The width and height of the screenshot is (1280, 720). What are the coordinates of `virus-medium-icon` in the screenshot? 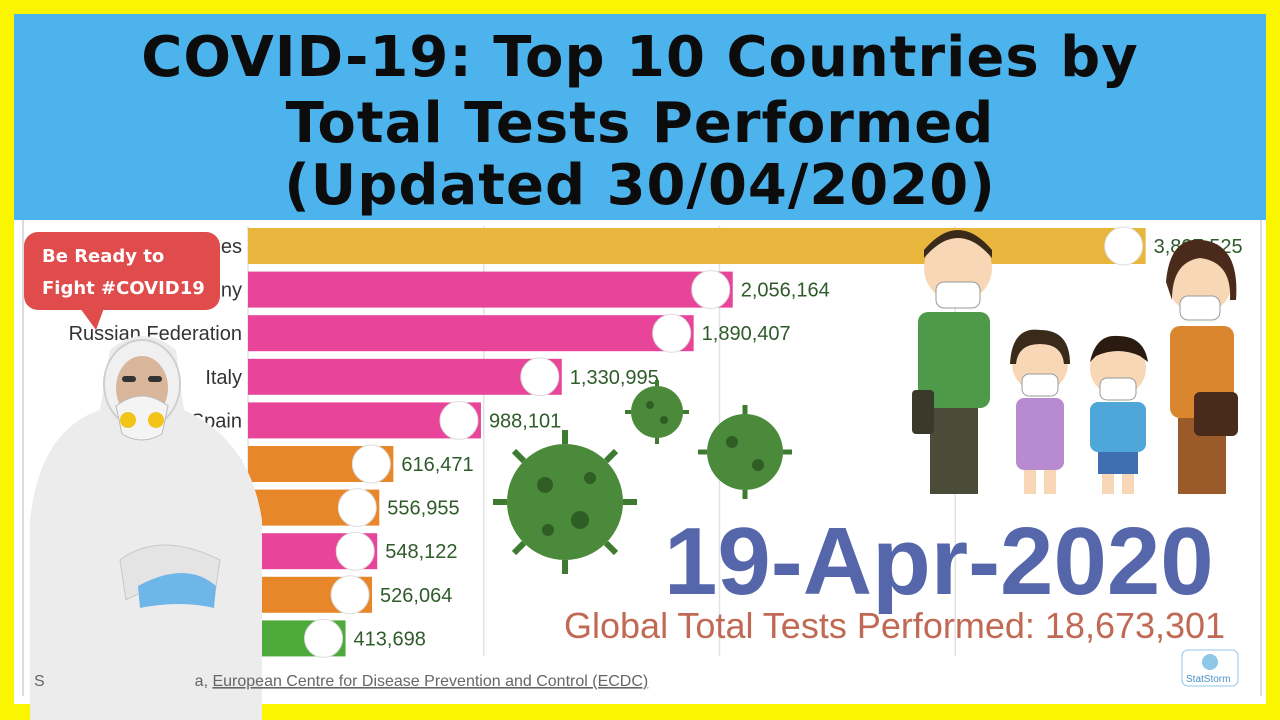 It's located at (745, 452).